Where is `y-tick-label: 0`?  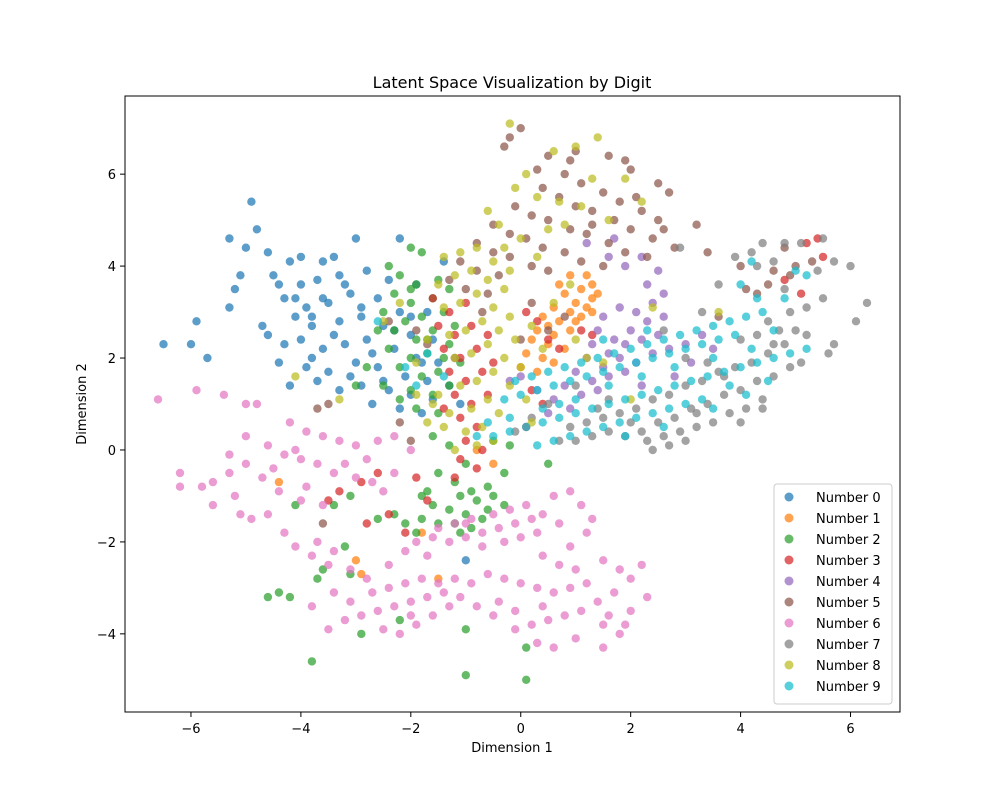
y-tick-label: 0 is located at coordinates (112, 451).